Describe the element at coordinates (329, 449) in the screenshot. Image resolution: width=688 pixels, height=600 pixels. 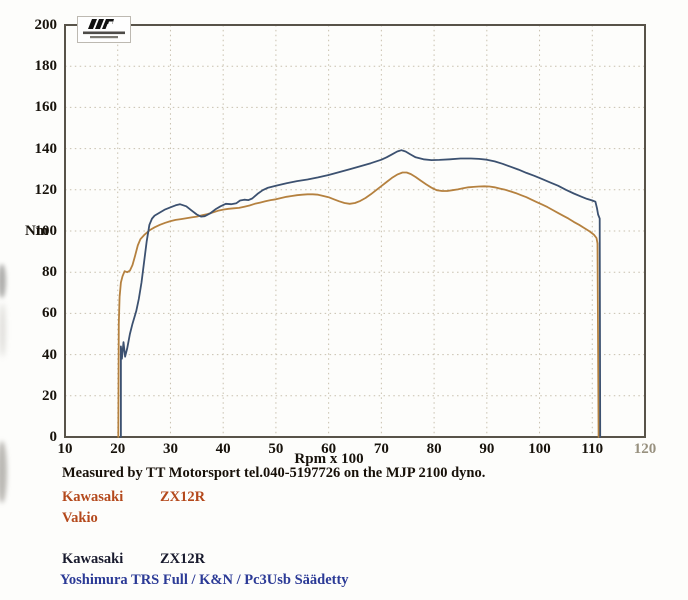
I see `x-tick-label: 60` at that location.